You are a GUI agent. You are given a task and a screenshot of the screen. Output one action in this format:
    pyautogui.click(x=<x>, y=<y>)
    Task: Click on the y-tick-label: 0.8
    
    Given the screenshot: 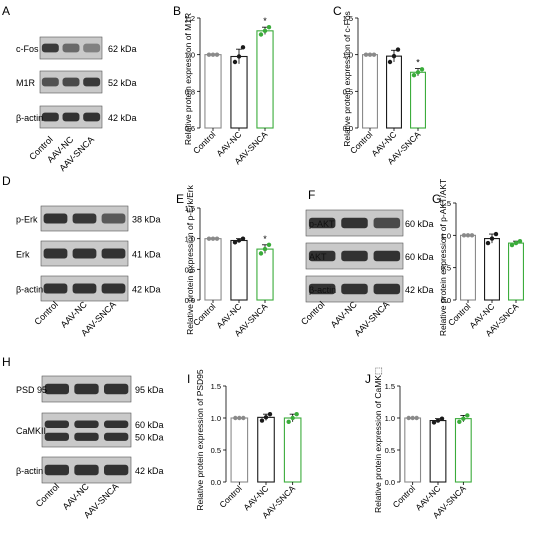 What is the action you would take?
    pyautogui.click(x=190, y=91)
    